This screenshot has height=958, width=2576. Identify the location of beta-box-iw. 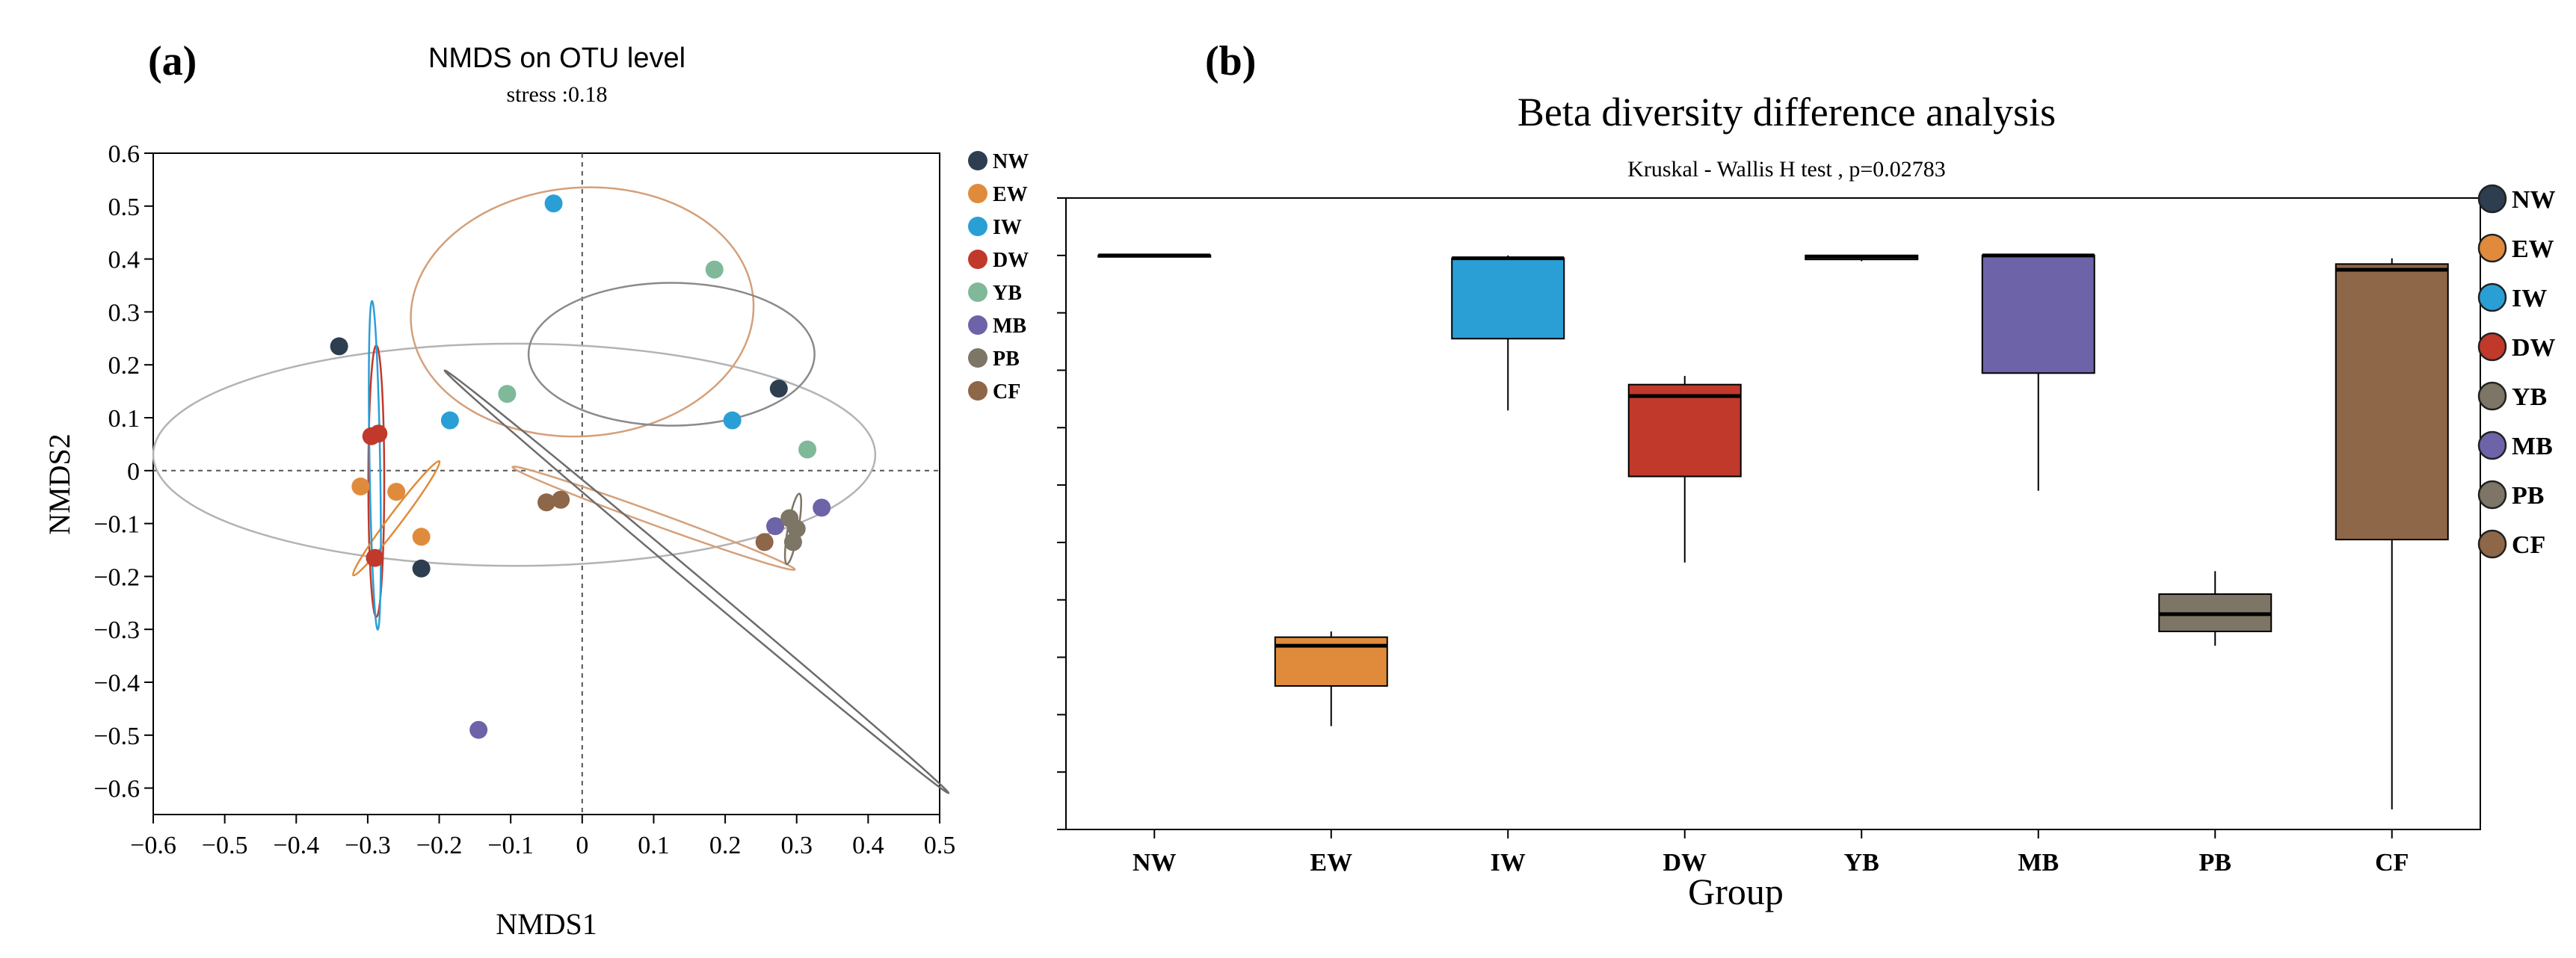
(1508, 333).